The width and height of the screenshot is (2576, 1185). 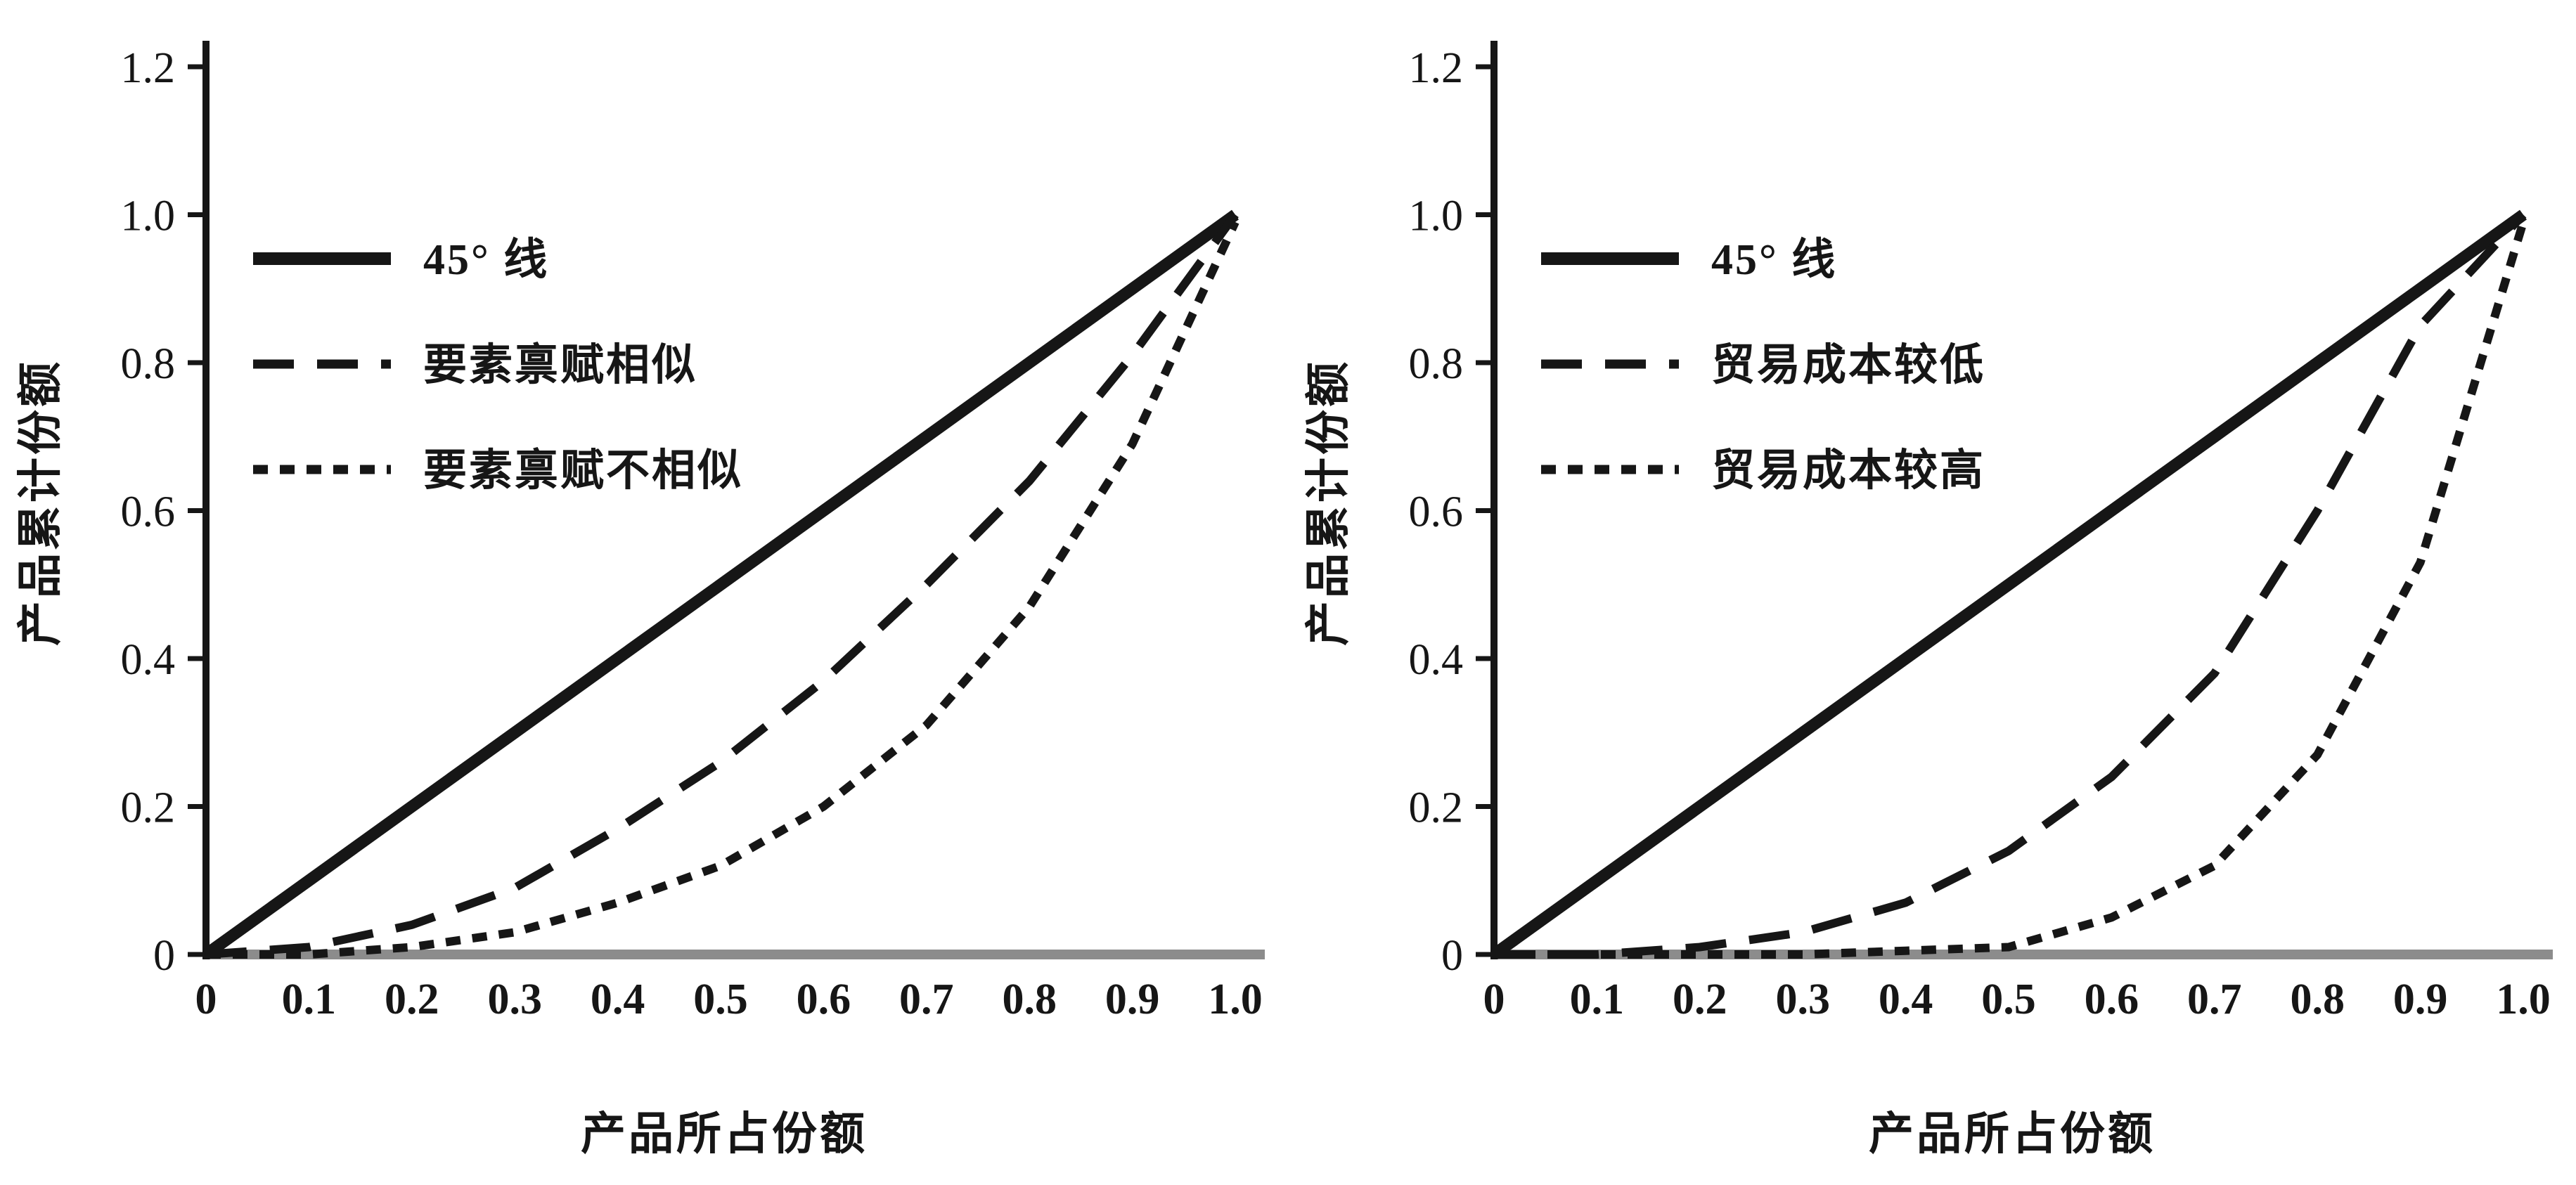 I want to click on x-axis-title-left: 产品所占份额, so click(x=724, y=1134).